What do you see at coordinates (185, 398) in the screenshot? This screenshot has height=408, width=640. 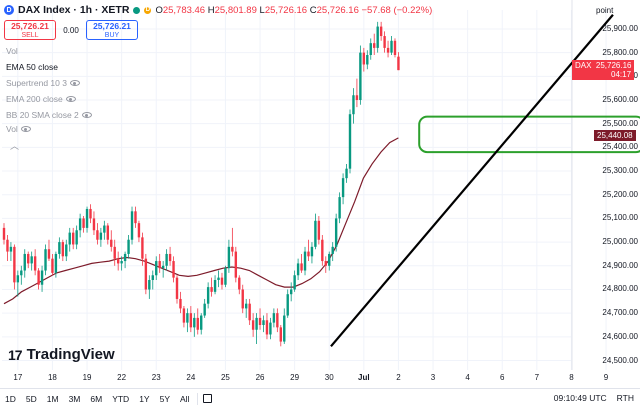 I see `timeframe-all: All` at bounding box center [185, 398].